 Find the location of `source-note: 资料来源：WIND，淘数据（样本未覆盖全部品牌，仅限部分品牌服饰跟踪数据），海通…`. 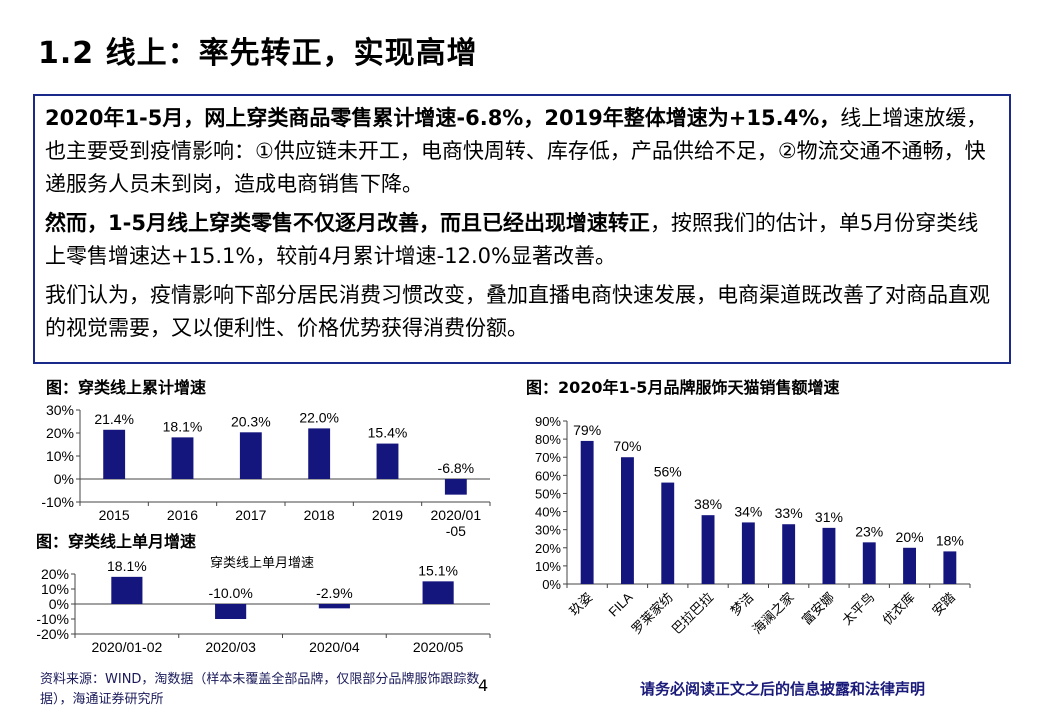

source-note: 资料来源：WIND，淘数据（样本未覆盖全部品牌，仅限部分品牌服饰跟踪数据），海通… is located at coordinates (260, 689).